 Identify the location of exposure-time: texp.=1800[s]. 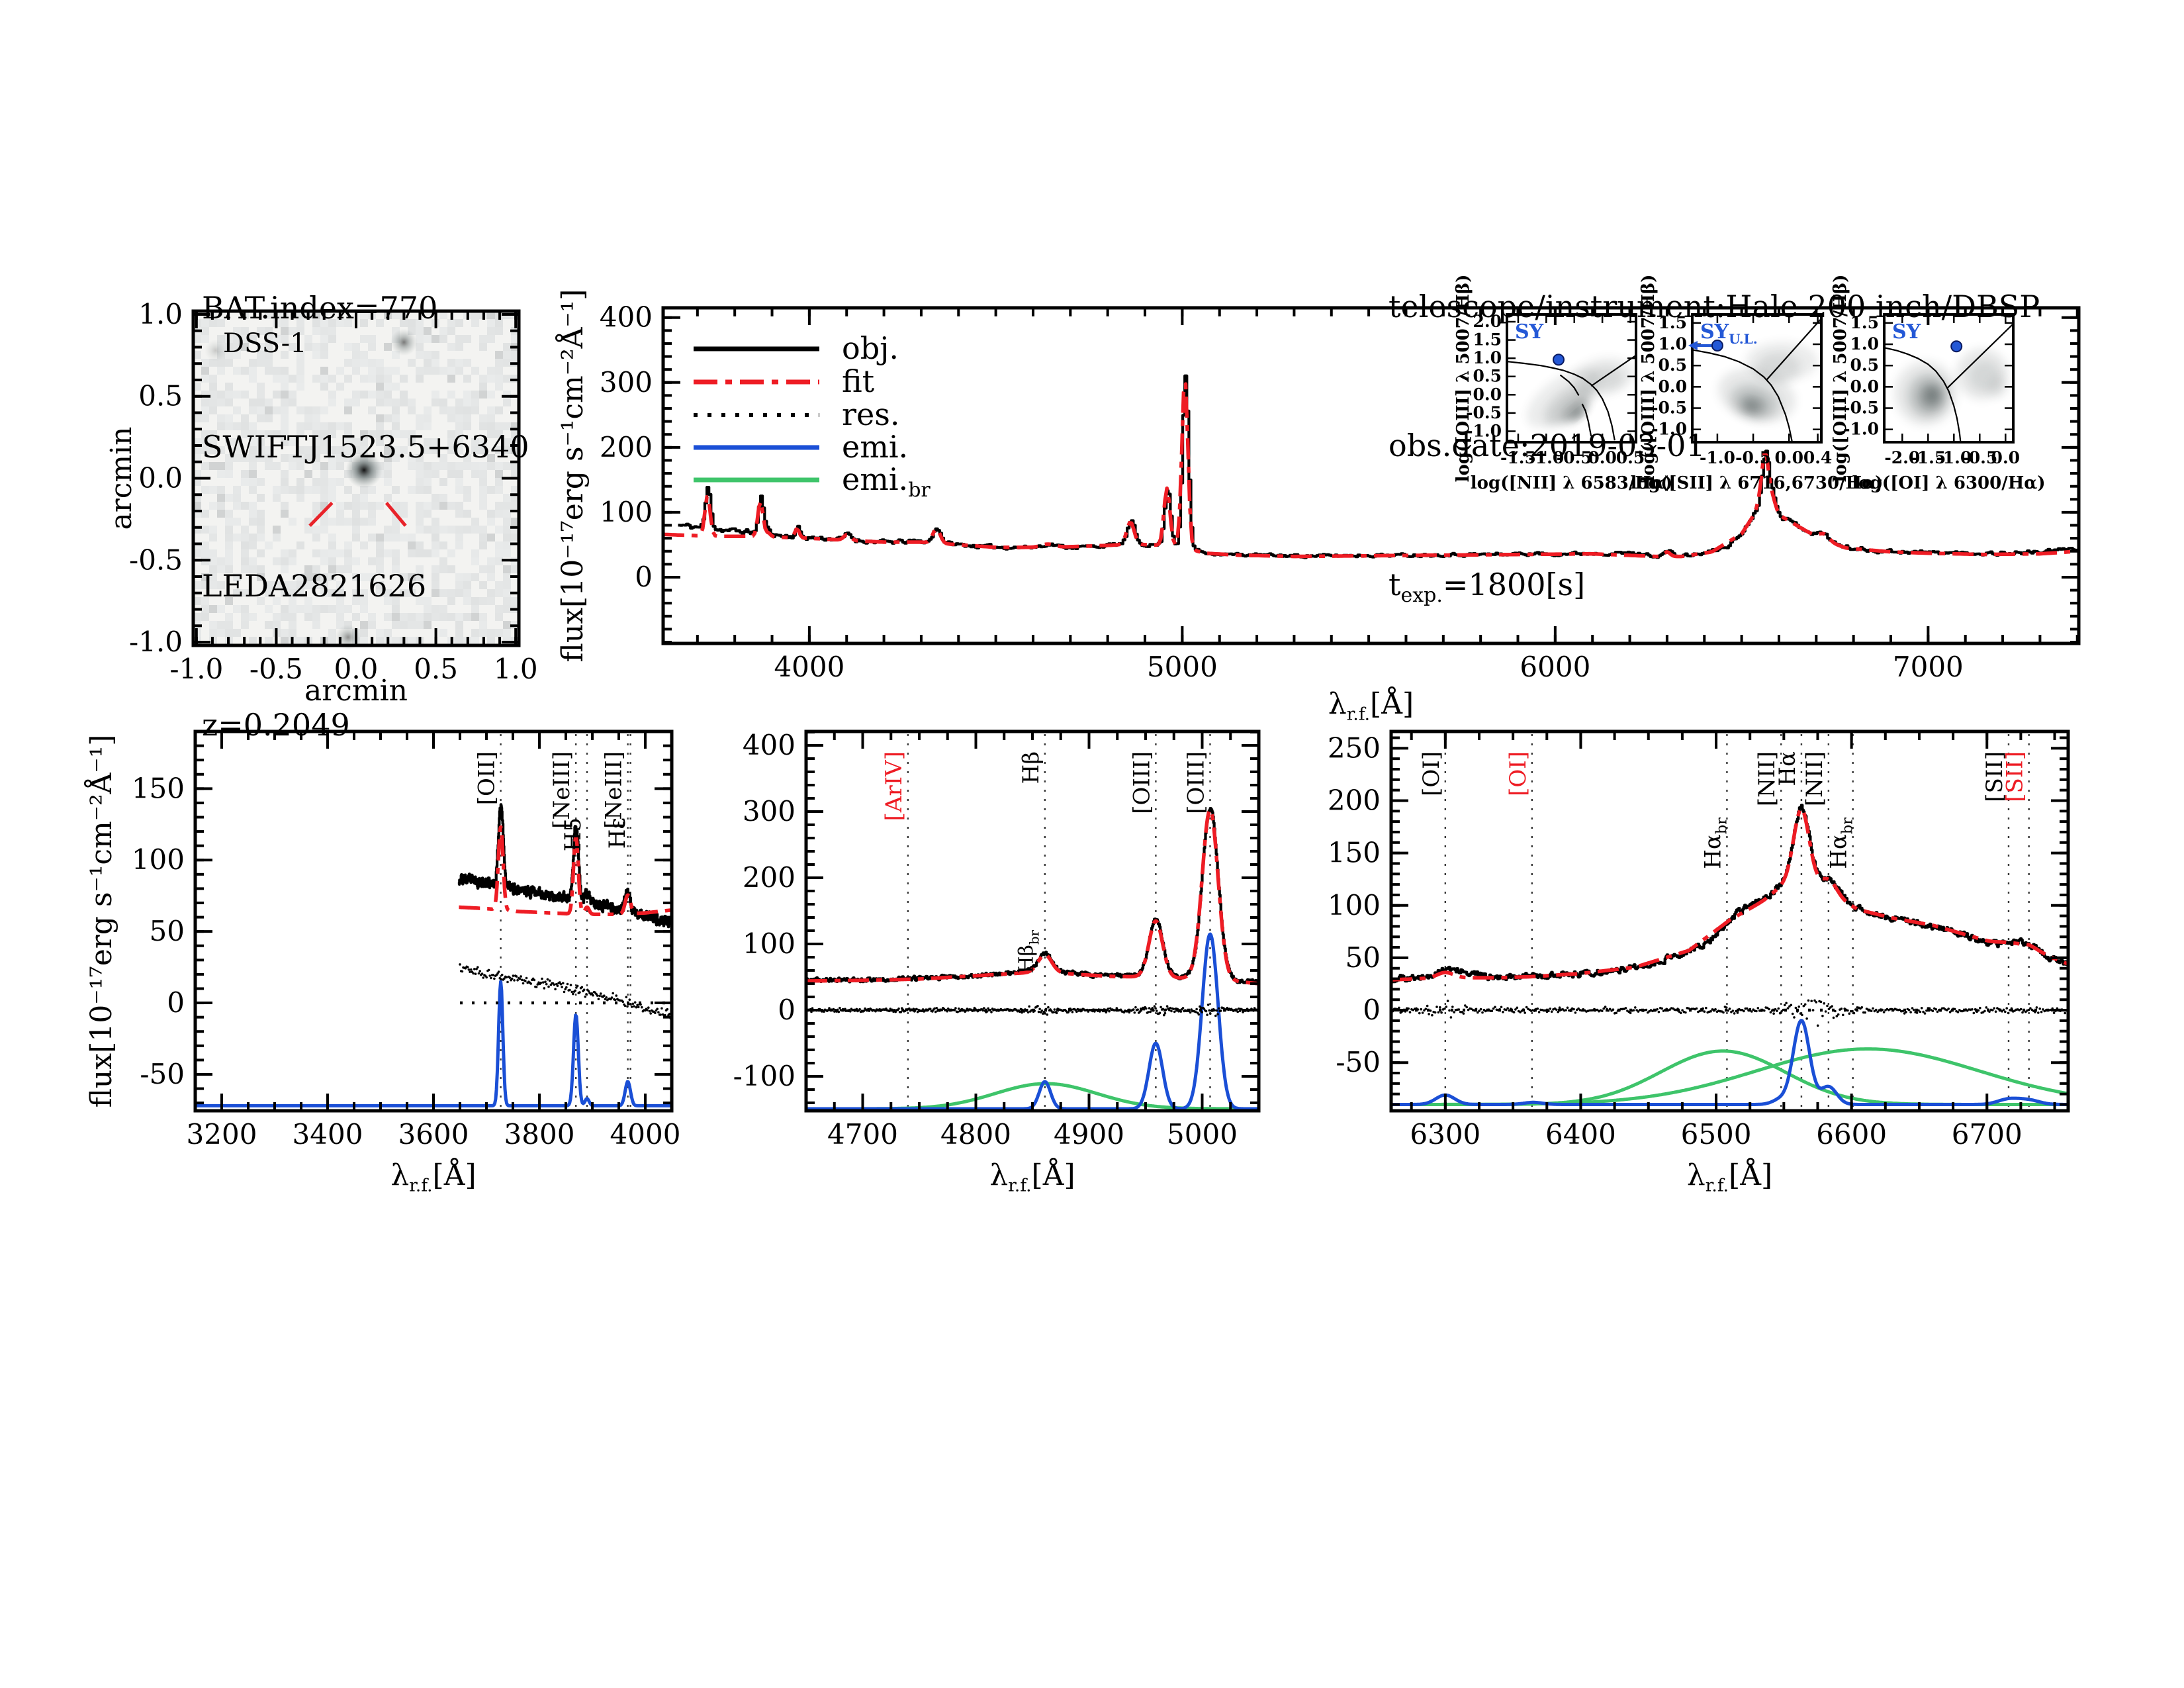
(1487, 587).